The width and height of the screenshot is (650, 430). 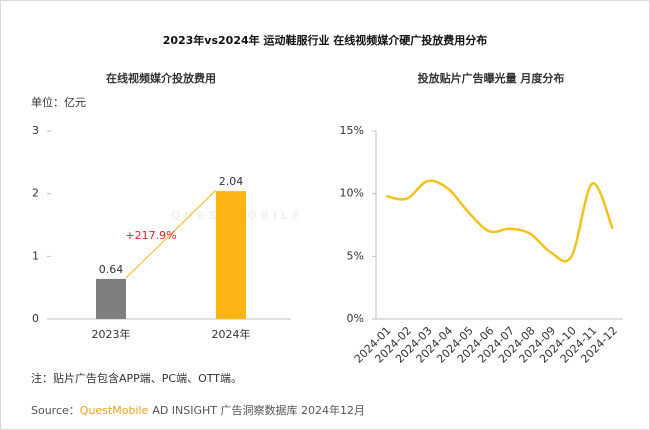 I want to click on y-tick-label: 15%, so click(x=352, y=130).